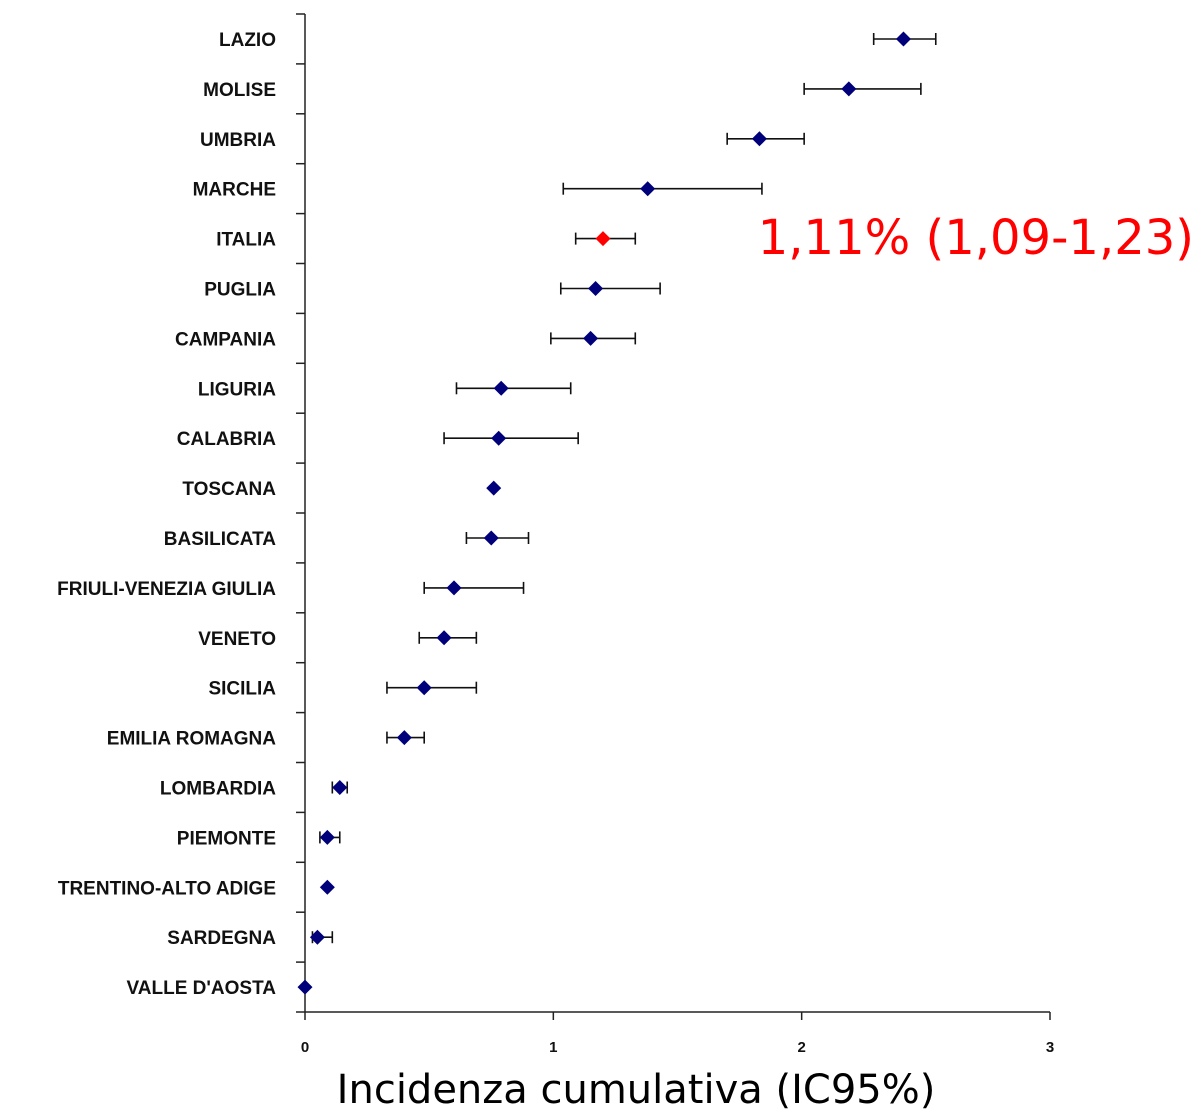 Image resolution: width=1202 pixels, height=1120 pixels. What do you see at coordinates (305, 1047) in the screenshot?
I see `x-tick-label: 0` at bounding box center [305, 1047].